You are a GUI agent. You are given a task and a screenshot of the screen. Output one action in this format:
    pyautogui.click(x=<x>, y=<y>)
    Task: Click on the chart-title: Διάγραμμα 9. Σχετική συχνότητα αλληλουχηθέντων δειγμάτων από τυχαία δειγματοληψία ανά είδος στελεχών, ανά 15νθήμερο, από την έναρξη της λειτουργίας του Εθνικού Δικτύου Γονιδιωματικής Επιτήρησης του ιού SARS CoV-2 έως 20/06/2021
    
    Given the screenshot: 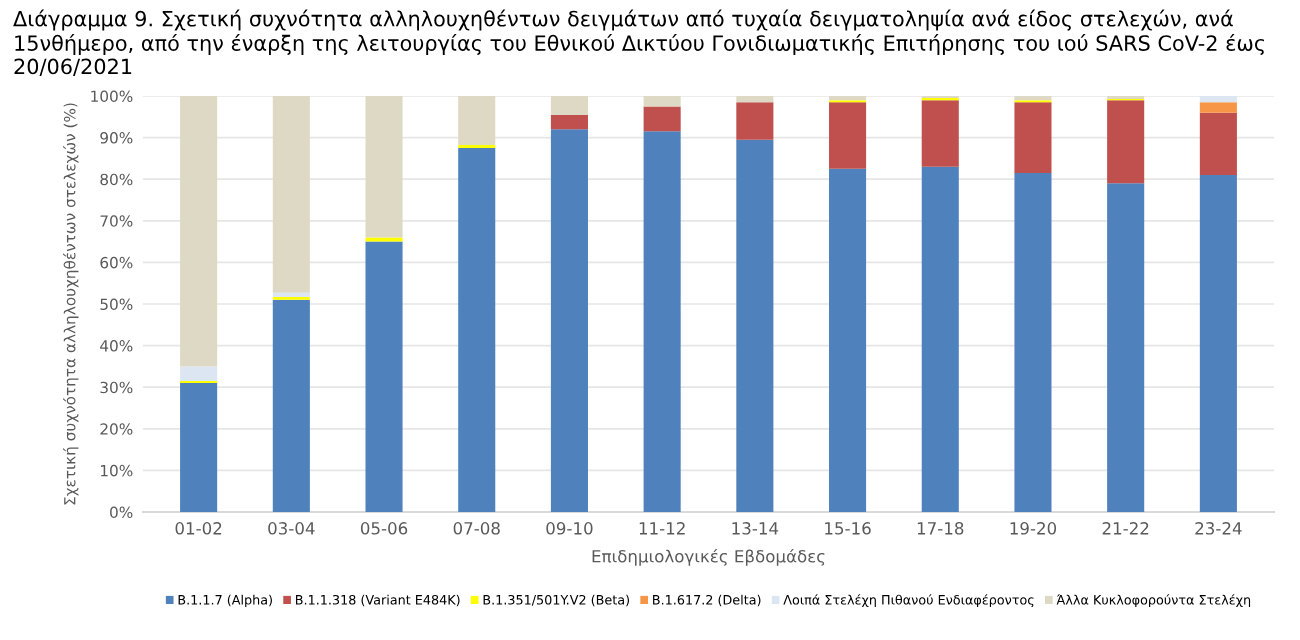 What is the action you would take?
    pyautogui.click(x=638, y=42)
    